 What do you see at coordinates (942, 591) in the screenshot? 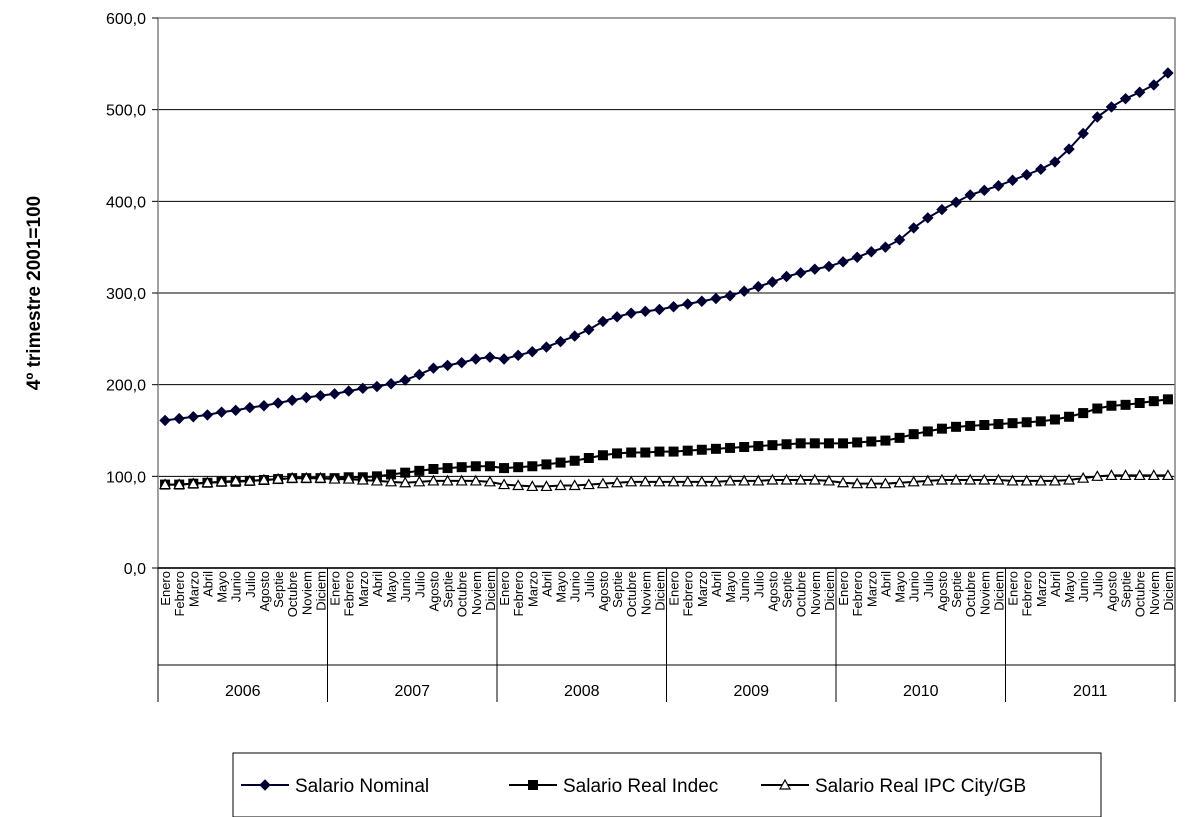
I see `x-tick-label: Agosto` at bounding box center [942, 591].